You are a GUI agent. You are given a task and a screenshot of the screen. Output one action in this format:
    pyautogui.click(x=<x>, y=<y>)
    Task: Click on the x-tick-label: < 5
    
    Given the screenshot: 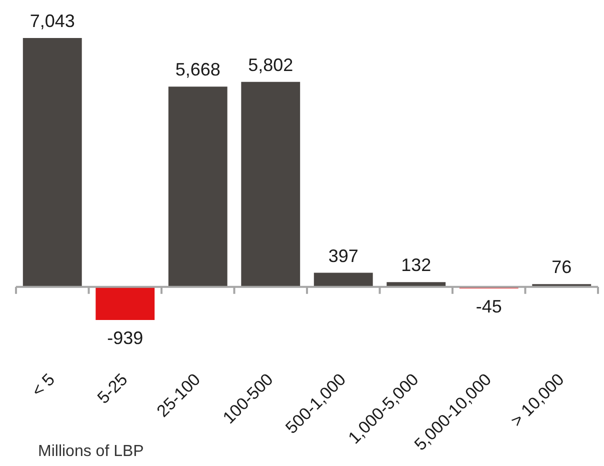 What is the action you would take?
    pyautogui.click(x=43, y=385)
    